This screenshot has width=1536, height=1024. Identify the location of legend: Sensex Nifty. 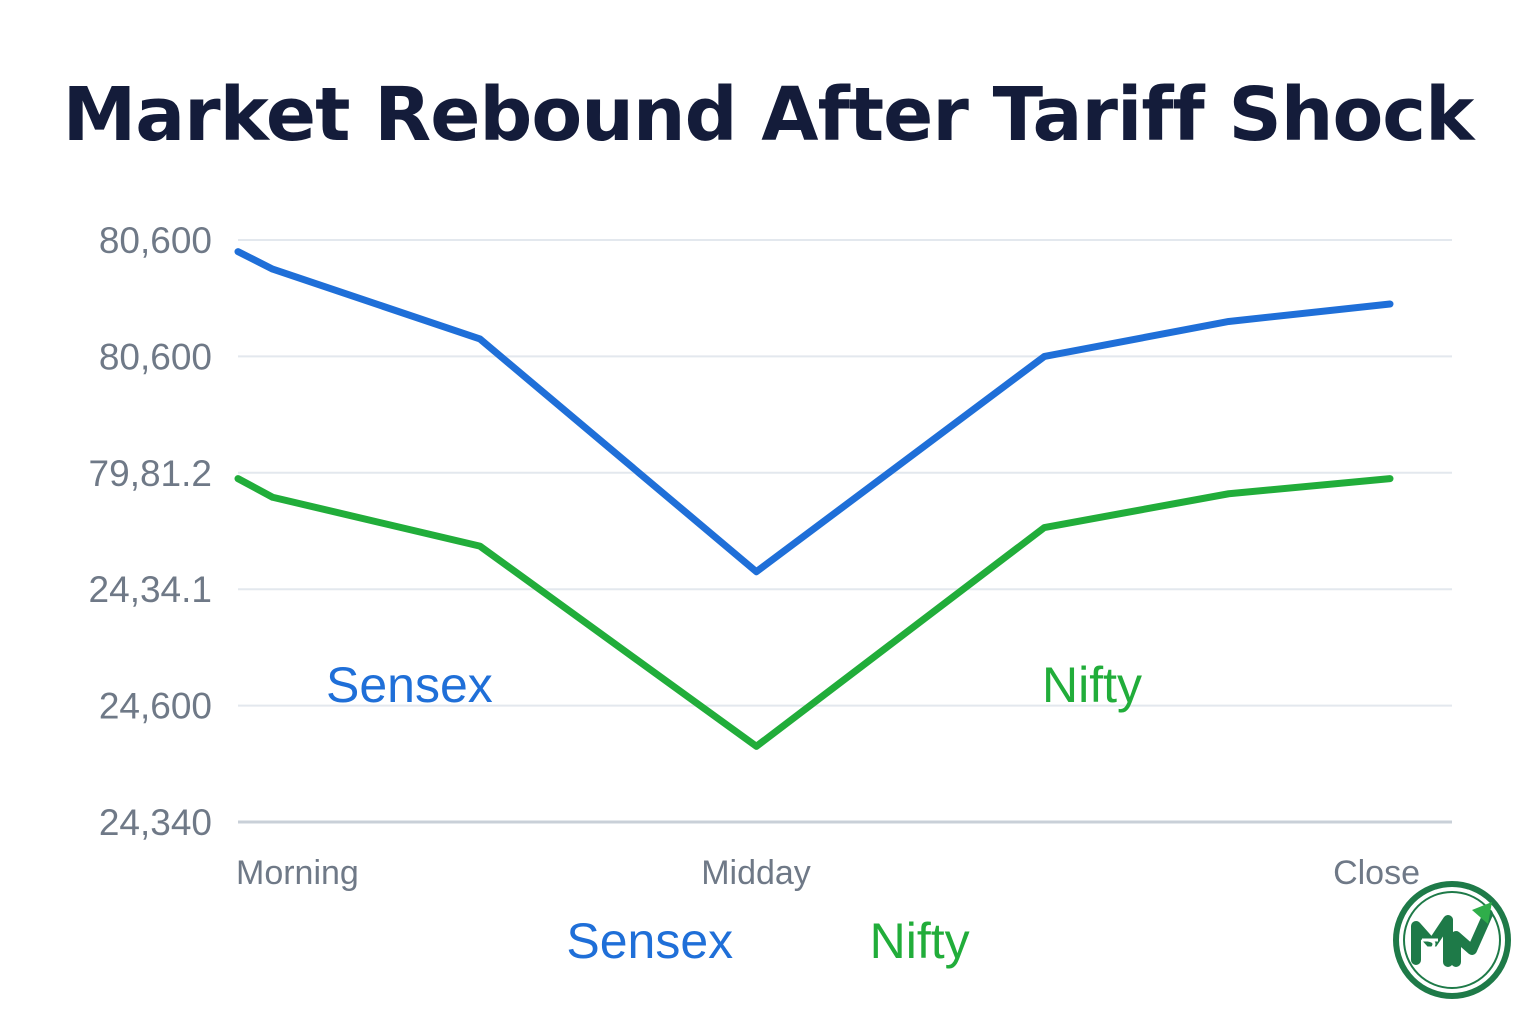
(768, 941).